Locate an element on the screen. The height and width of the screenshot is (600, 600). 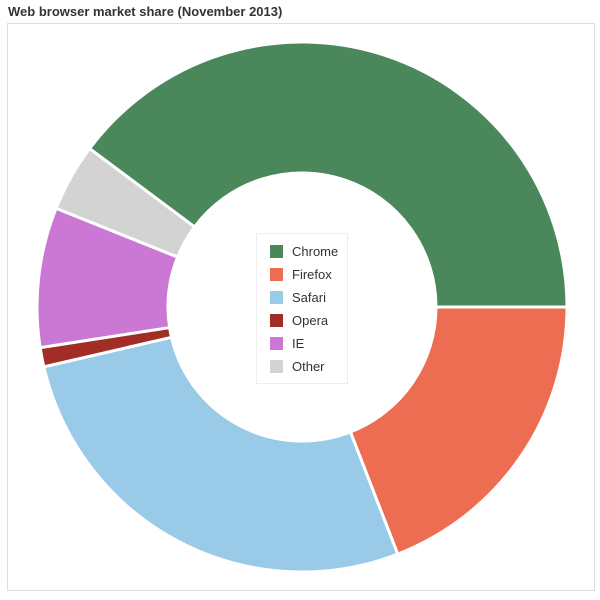
chart-title: Web browser market share (November 2013) is located at coordinates (145, 11).